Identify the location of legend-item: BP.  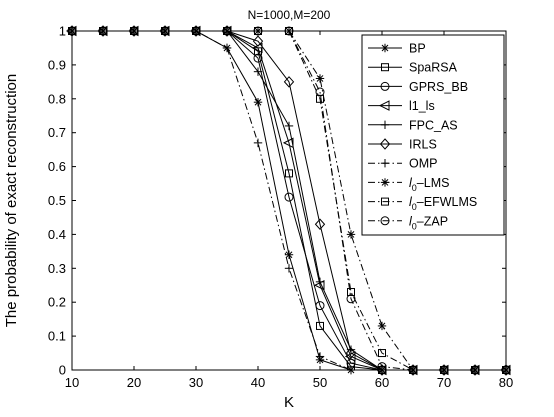
(397, 49).